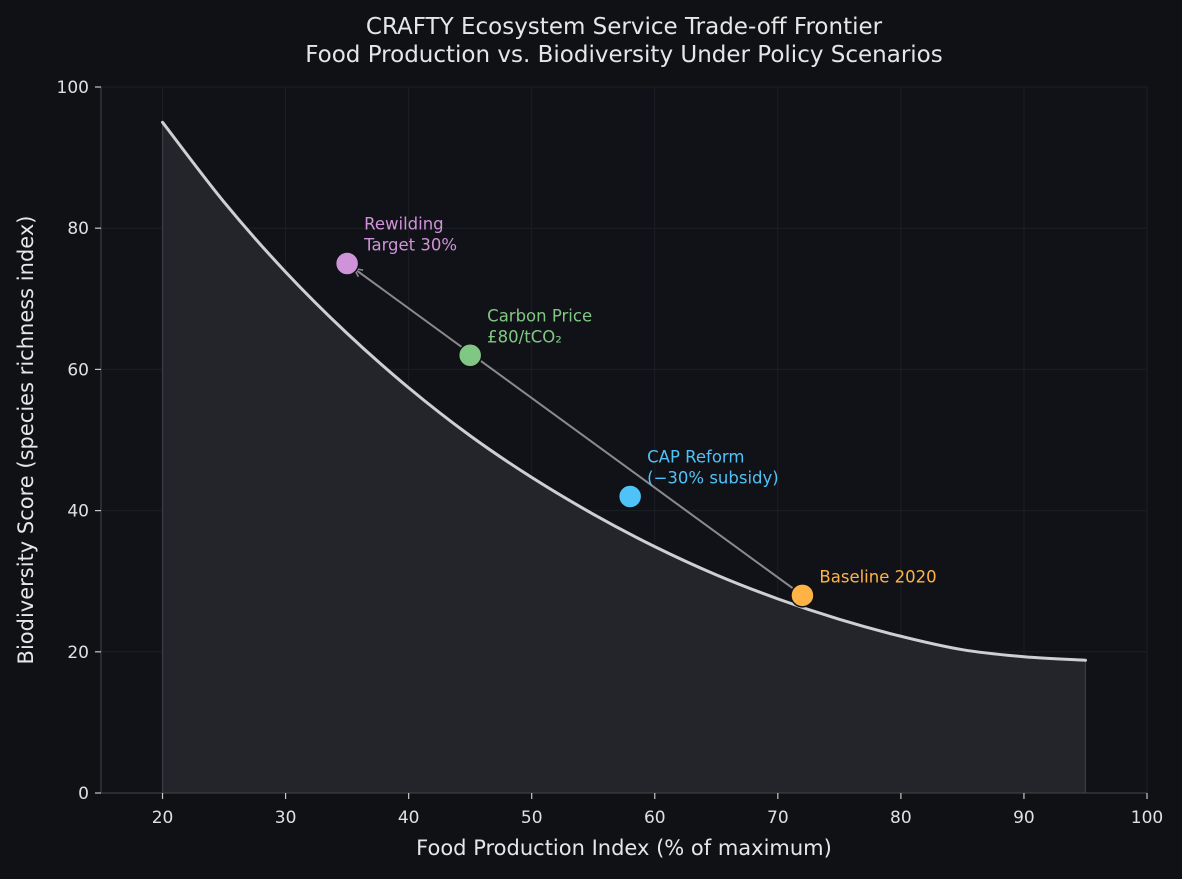 The width and height of the screenshot is (1182, 879). I want to click on scenario-label: Target 30%, so click(410, 245).